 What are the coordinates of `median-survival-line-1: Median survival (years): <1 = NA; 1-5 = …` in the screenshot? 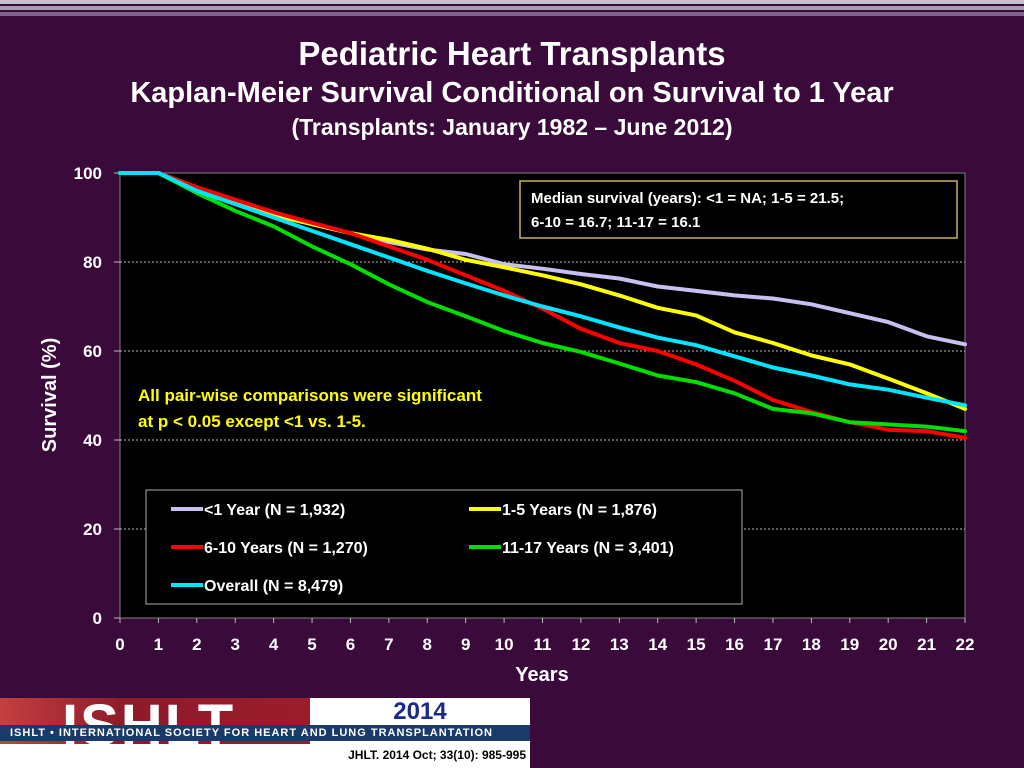 It's located at (687, 198).